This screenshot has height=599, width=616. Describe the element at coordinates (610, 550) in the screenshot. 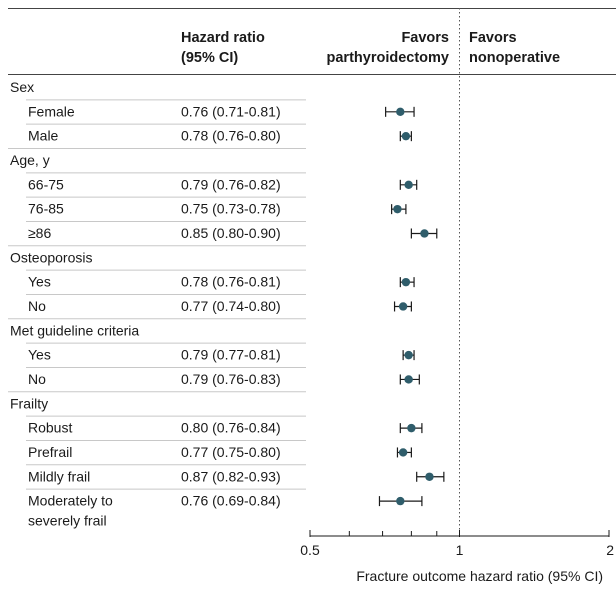

I see `tick-label: 2` at that location.